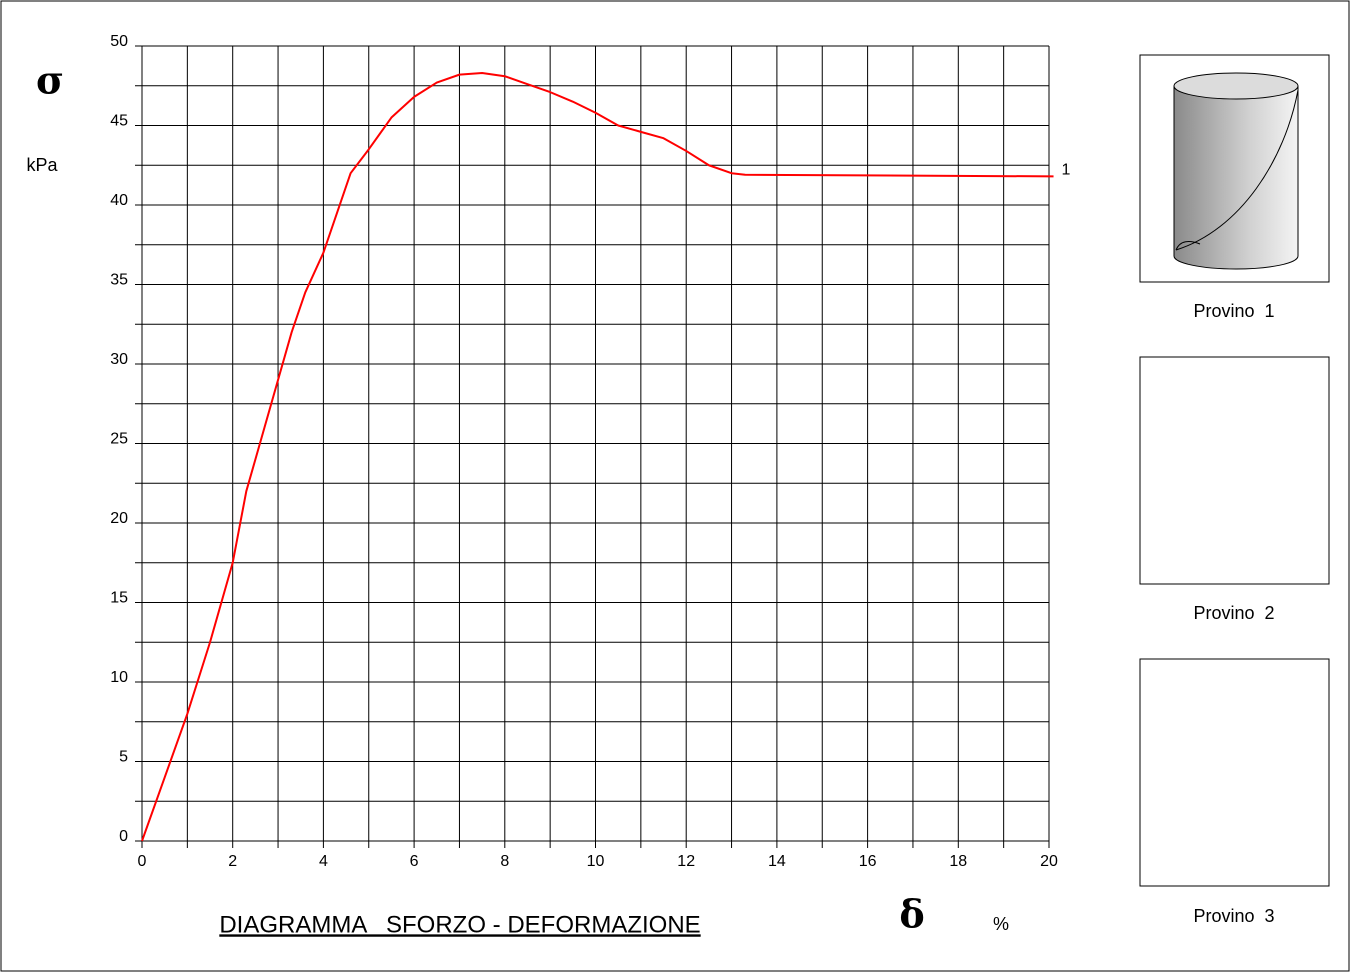  What do you see at coordinates (119, 121) in the screenshot?
I see `y-tick-label: 45` at bounding box center [119, 121].